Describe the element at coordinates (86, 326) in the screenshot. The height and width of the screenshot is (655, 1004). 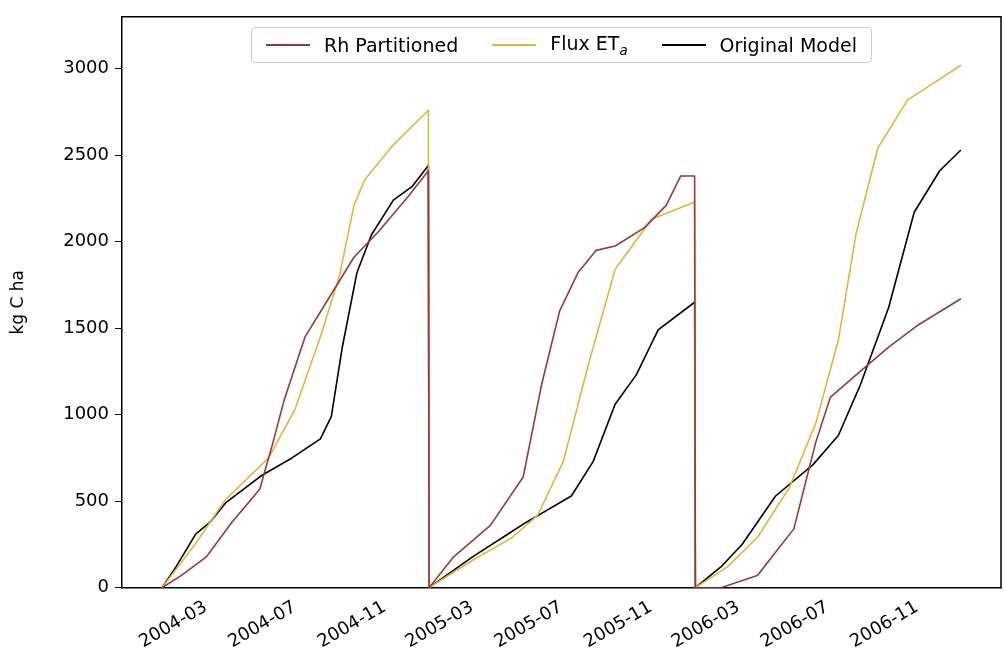
I see `y-tick-label: 1500` at that location.